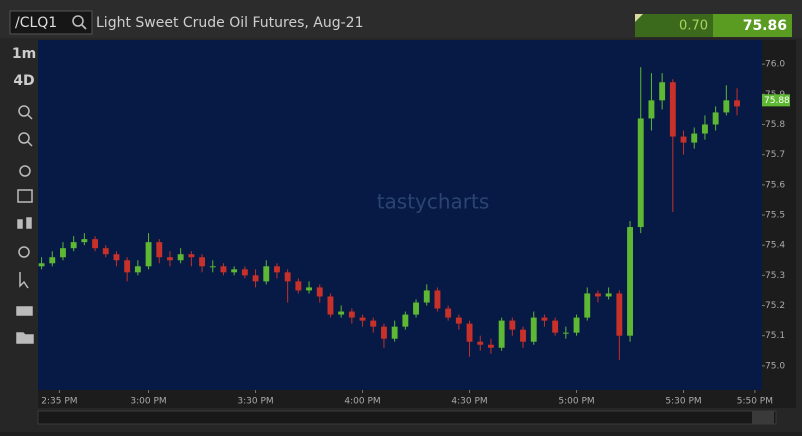  I want to click on change-box, so click(674, 25).